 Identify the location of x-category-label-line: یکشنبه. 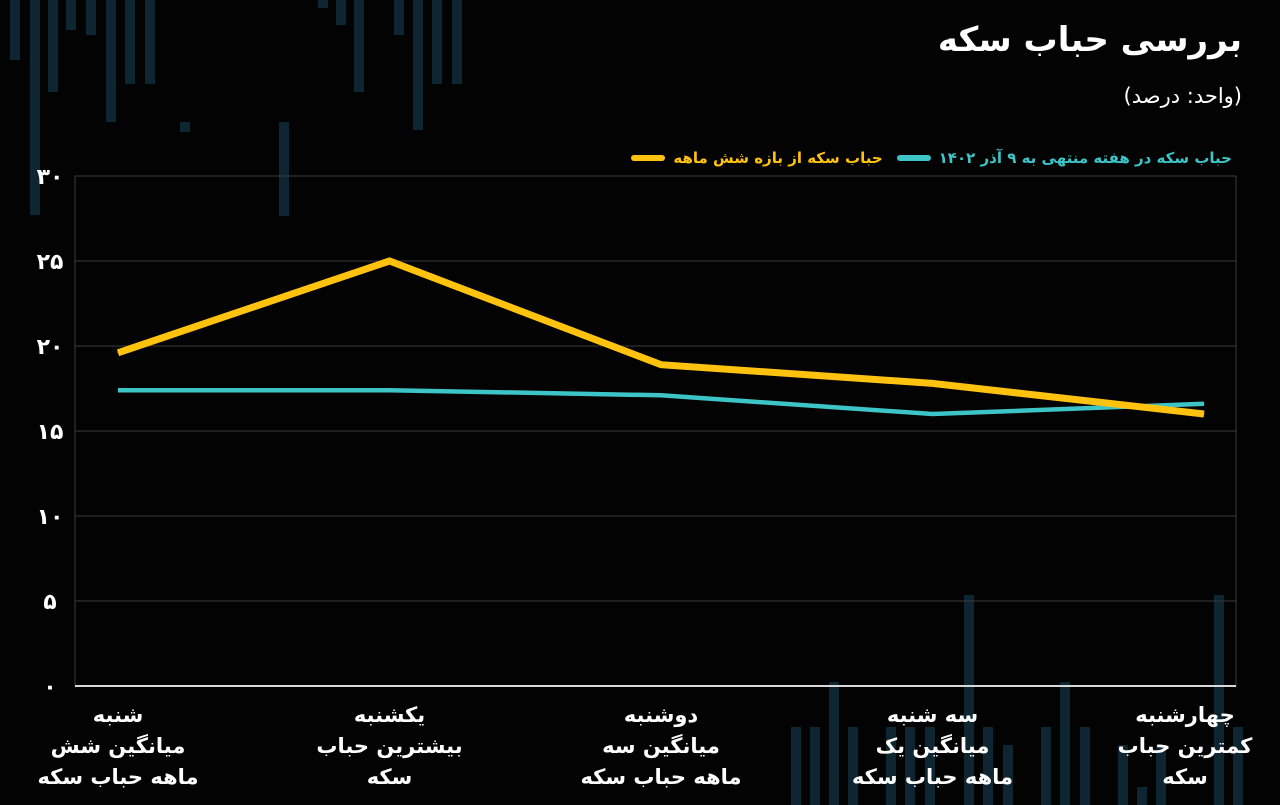
(389, 715).